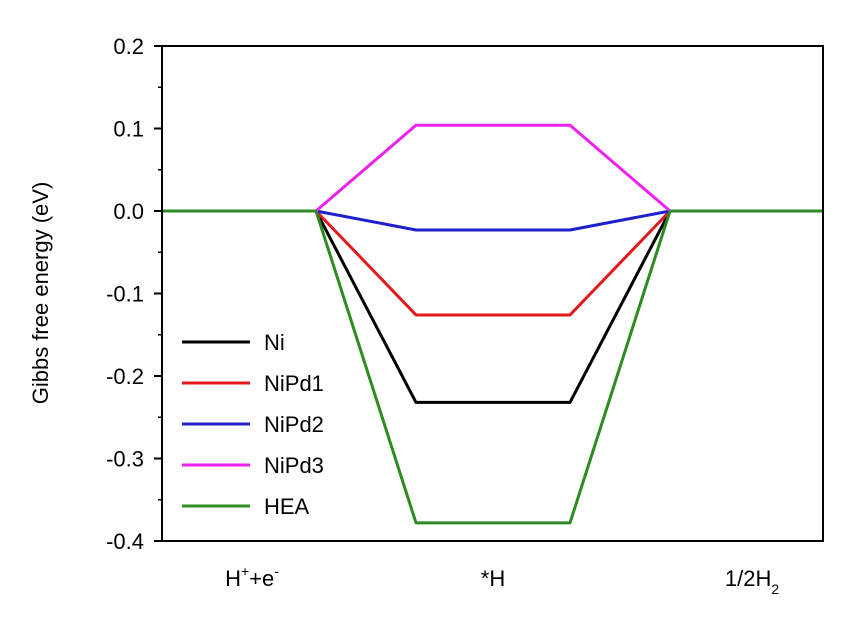 Image resolution: width=864 pixels, height=623 pixels. I want to click on x-category-base: 1/2H, so click(748, 578).